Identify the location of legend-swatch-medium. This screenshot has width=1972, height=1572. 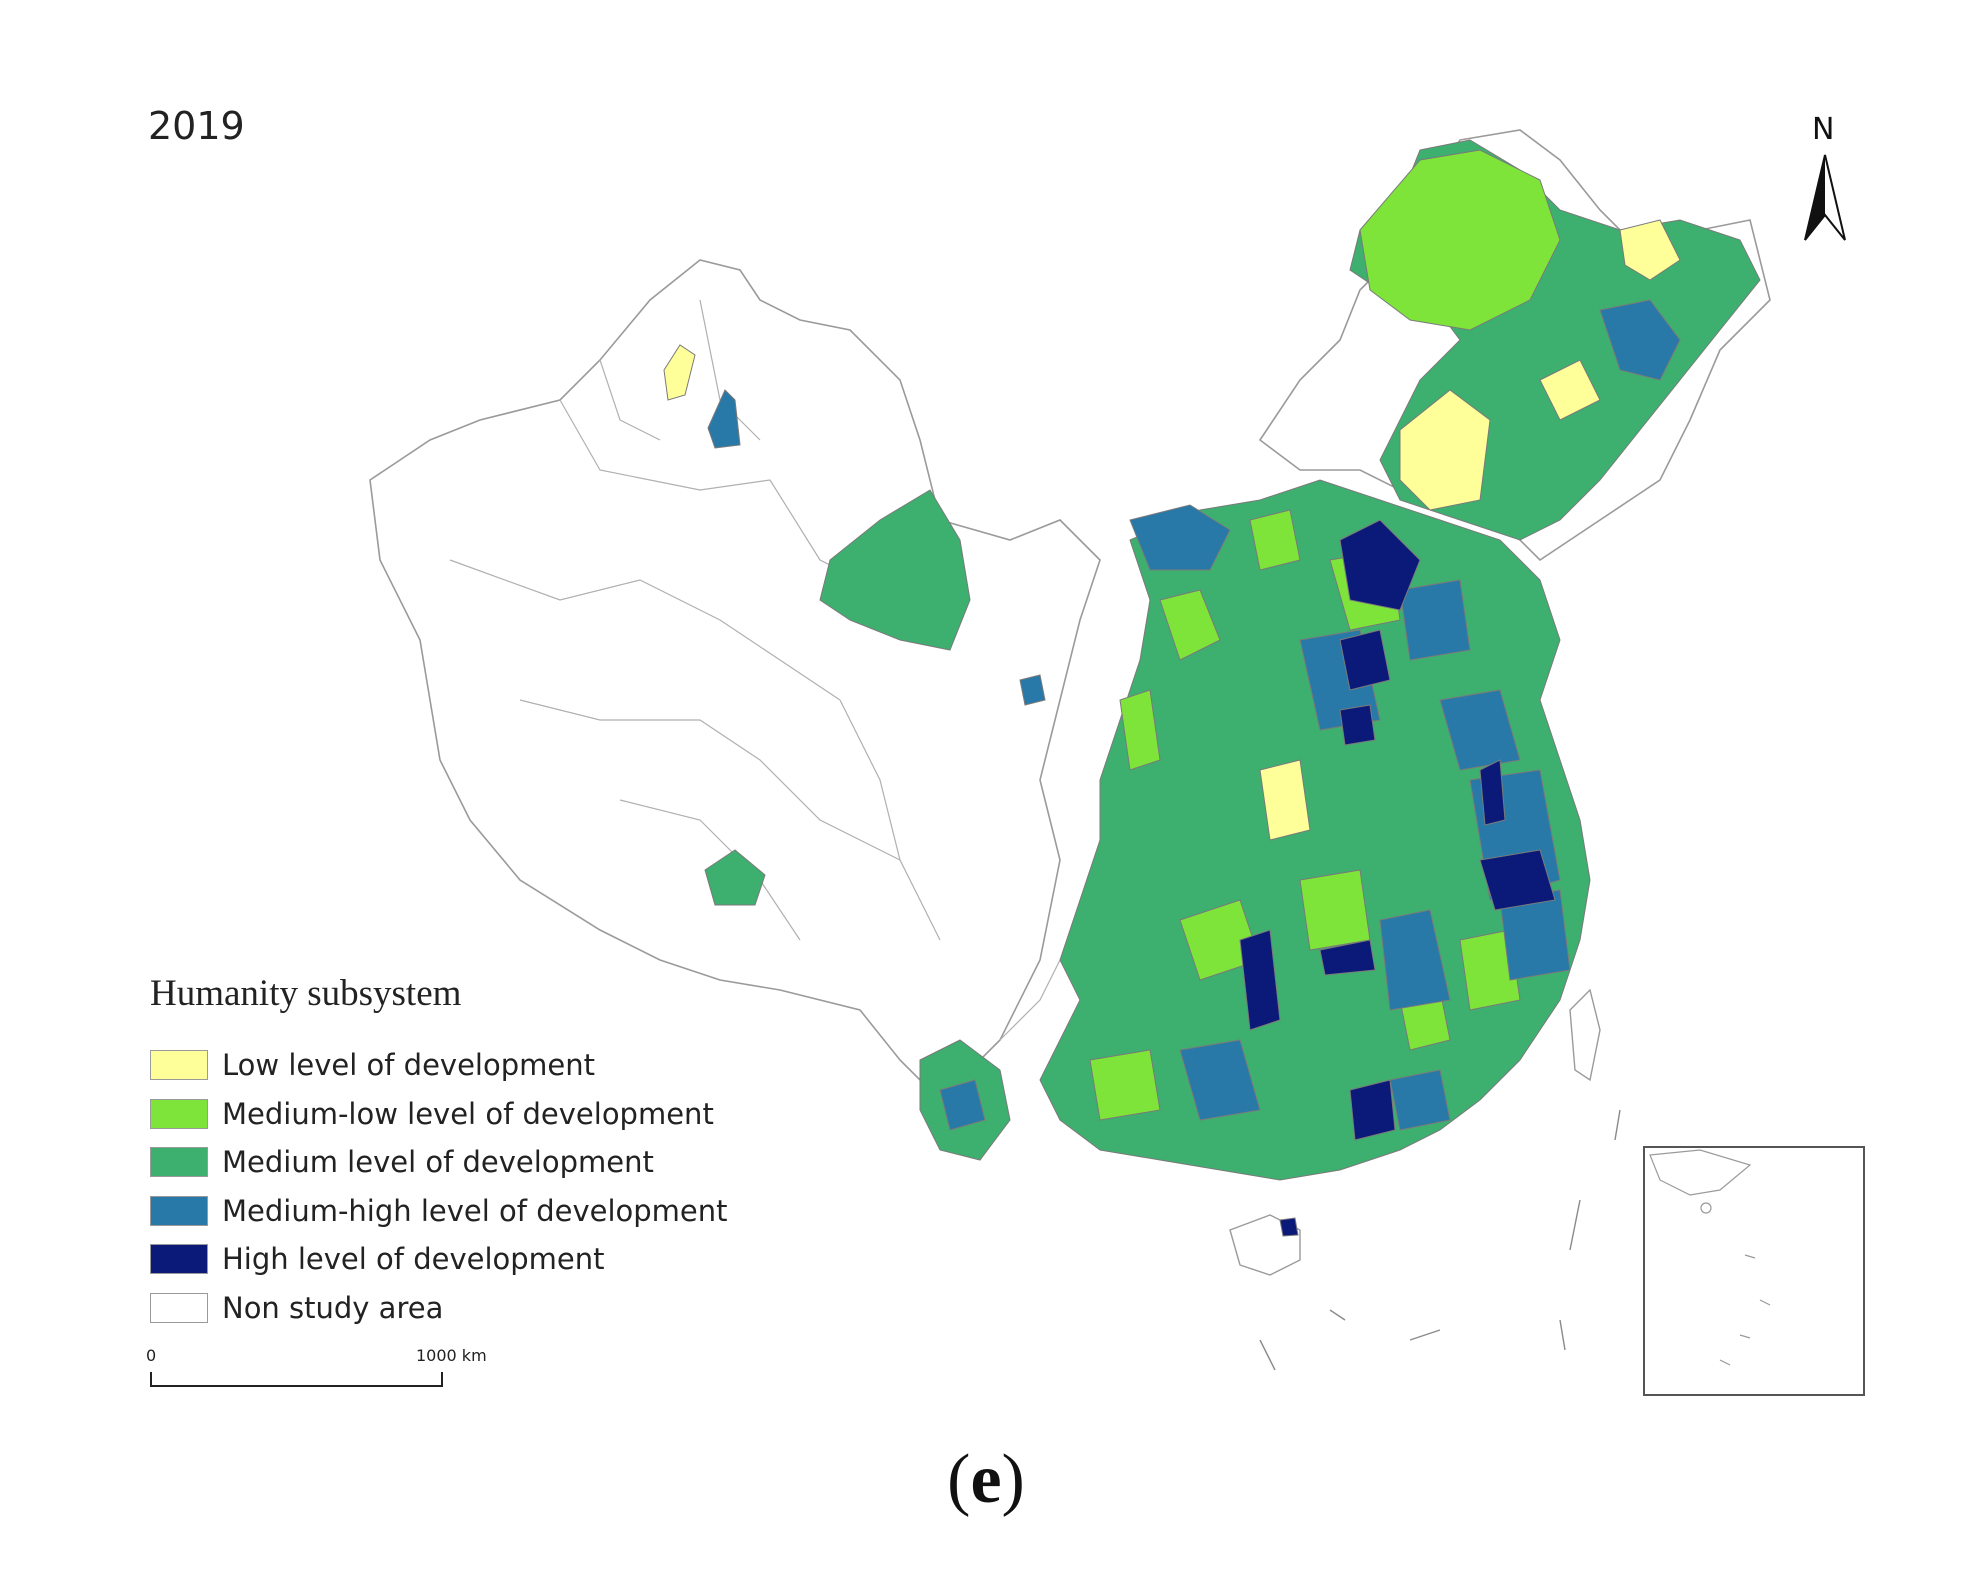
(179, 1162).